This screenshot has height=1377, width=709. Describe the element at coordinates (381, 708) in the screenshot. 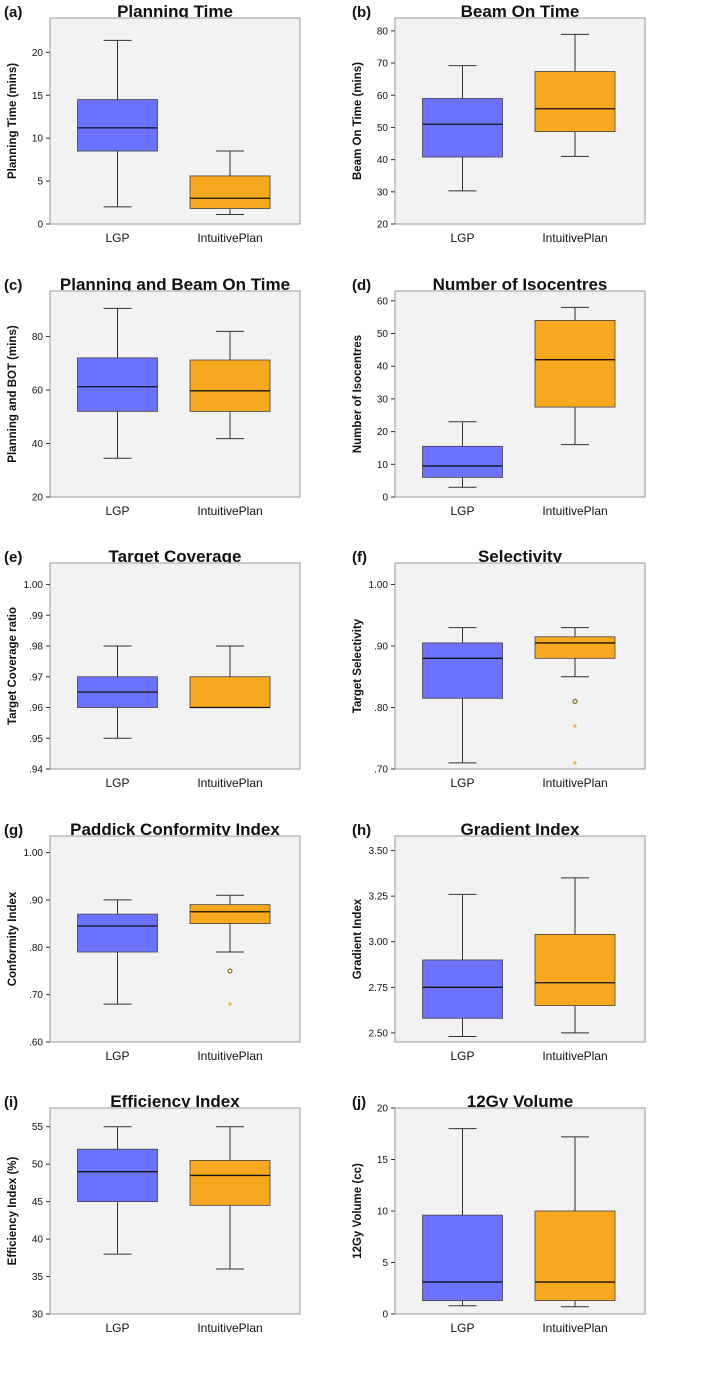

I see `y-tick-label: .80` at that location.